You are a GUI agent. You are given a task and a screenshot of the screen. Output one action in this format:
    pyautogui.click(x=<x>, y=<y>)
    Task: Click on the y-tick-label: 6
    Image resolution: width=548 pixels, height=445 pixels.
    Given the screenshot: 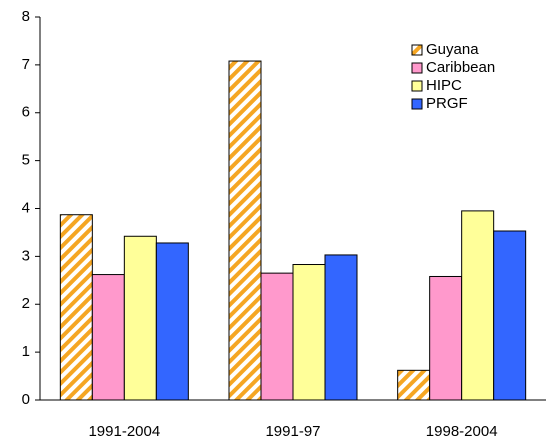 What is the action you would take?
    pyautogui.click(x=26, y=112)
    